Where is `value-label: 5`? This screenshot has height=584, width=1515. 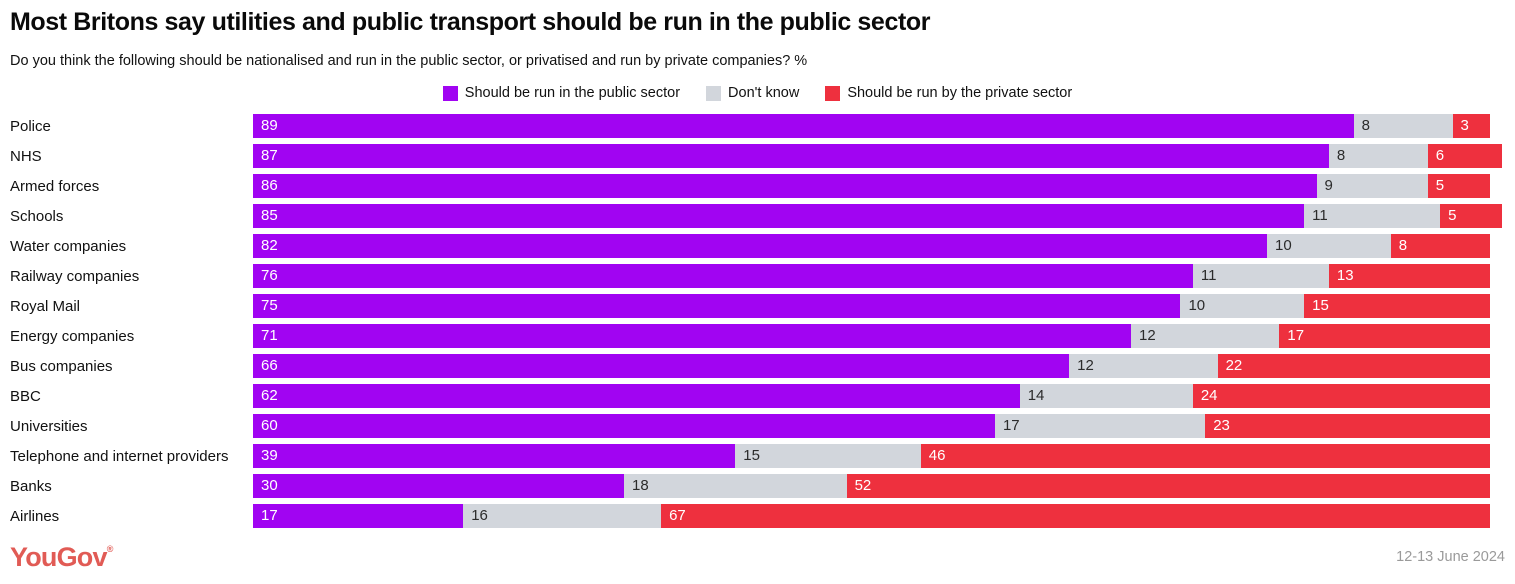 value-label: 5 is located at coordinates (1452, 215).